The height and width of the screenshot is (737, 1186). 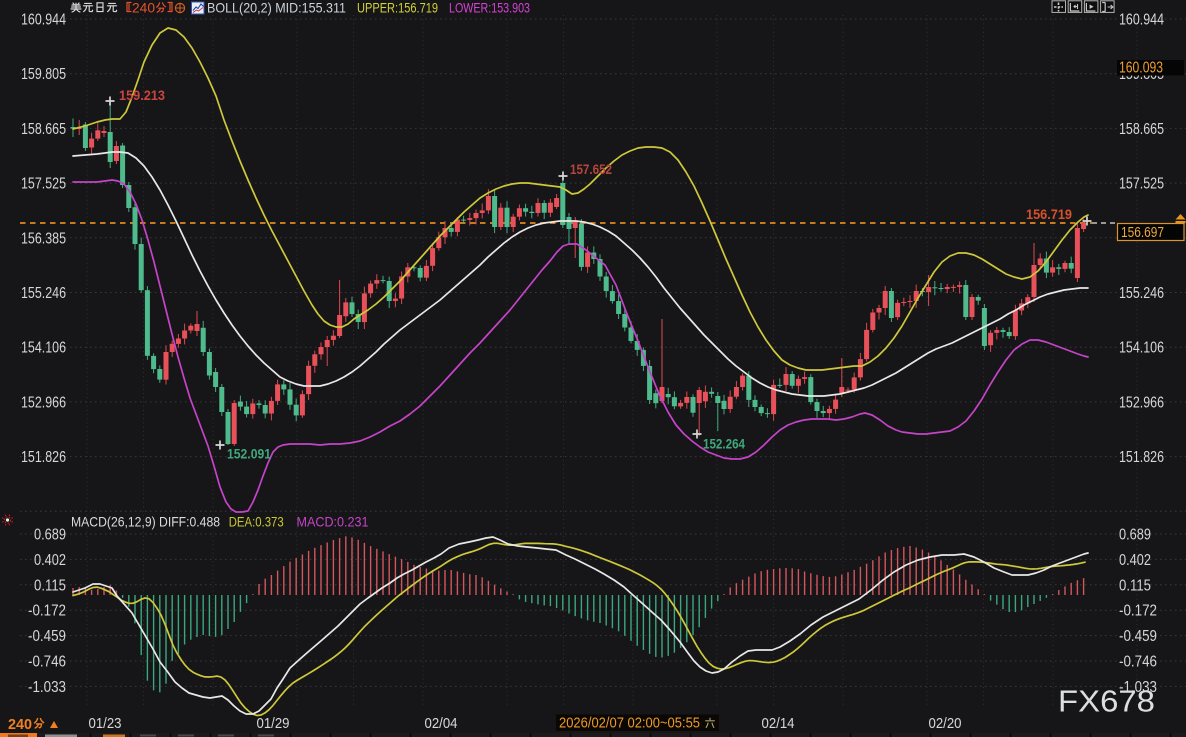 What do you see at coordinates (724, 444) in the screenshot?
I see `svg-text: 152.264` at bounding box center [724, 444].